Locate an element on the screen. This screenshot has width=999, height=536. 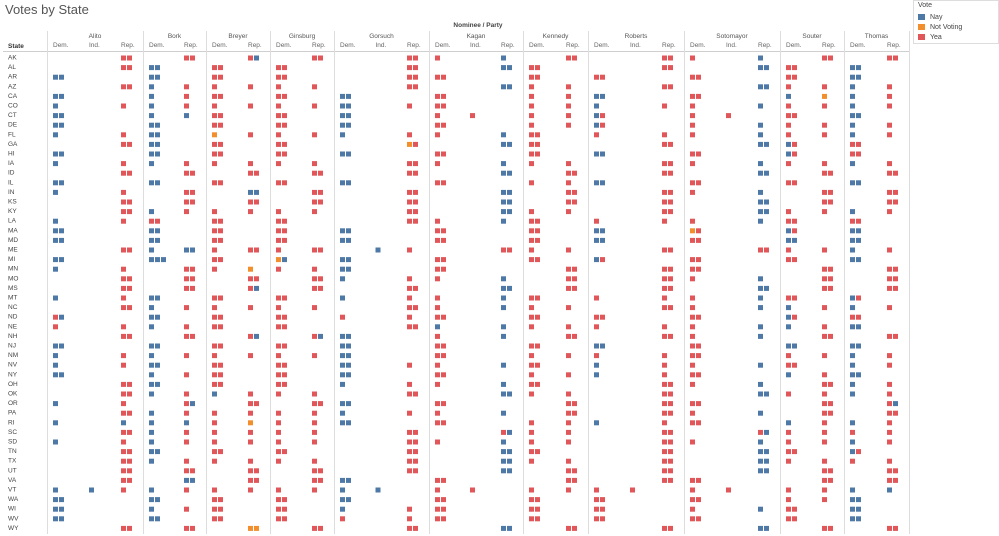
legend-item-nay: Nay is located at coordinates (930, 18).